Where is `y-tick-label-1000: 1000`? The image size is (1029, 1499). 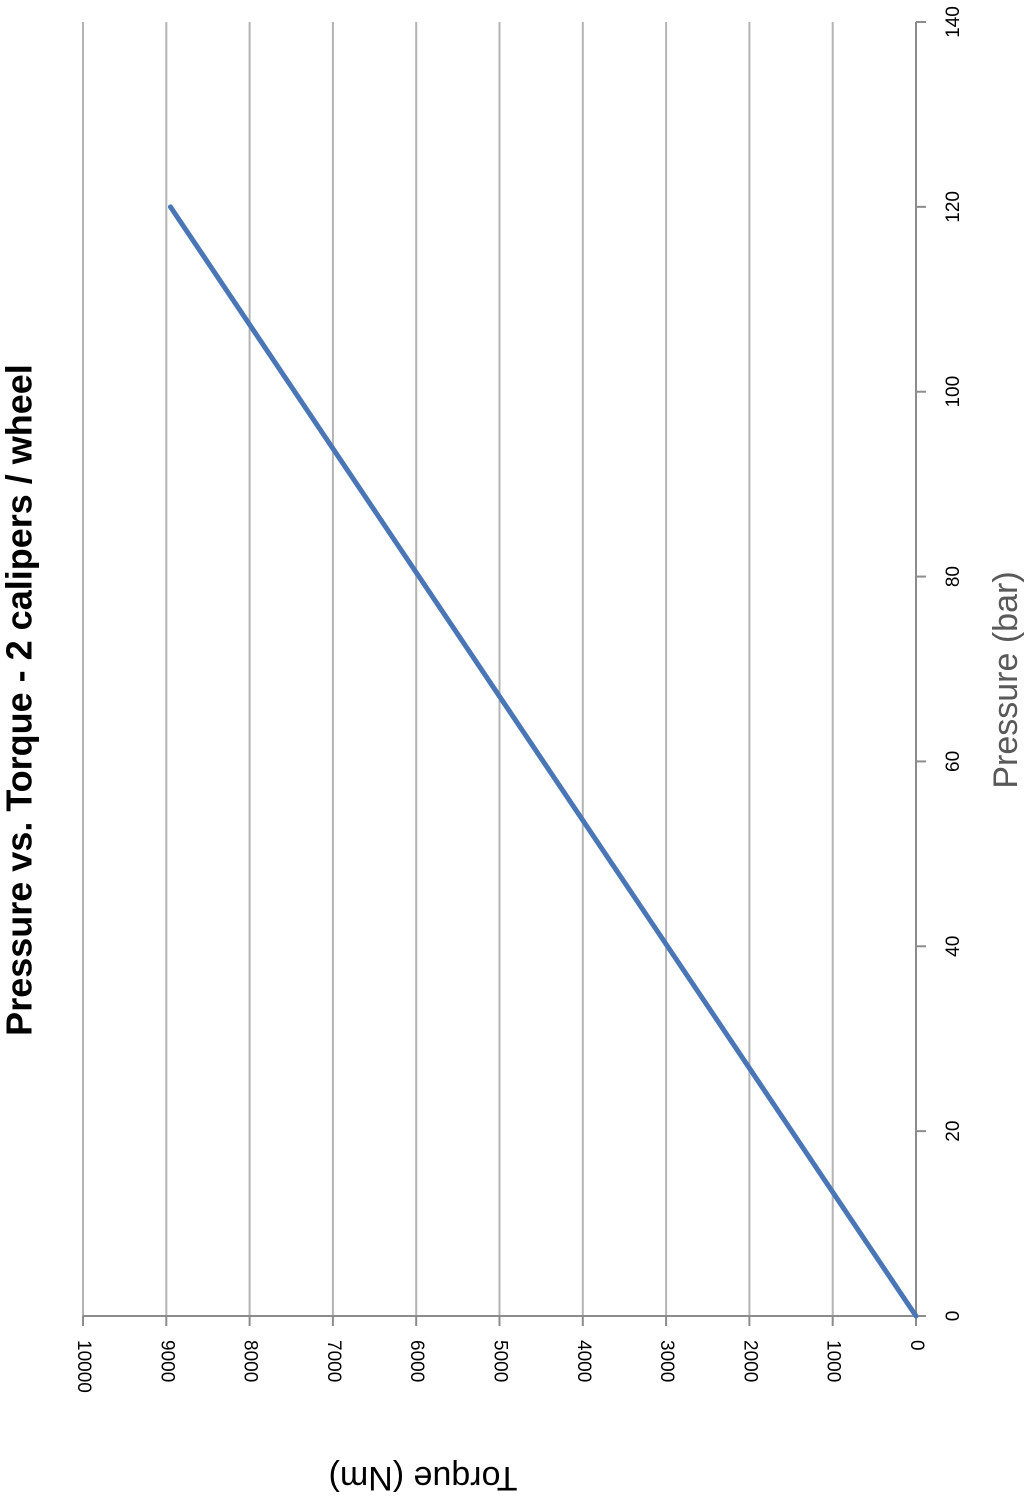 y-tick-label-1000: 1000 is located at coordinates (833, 1361).